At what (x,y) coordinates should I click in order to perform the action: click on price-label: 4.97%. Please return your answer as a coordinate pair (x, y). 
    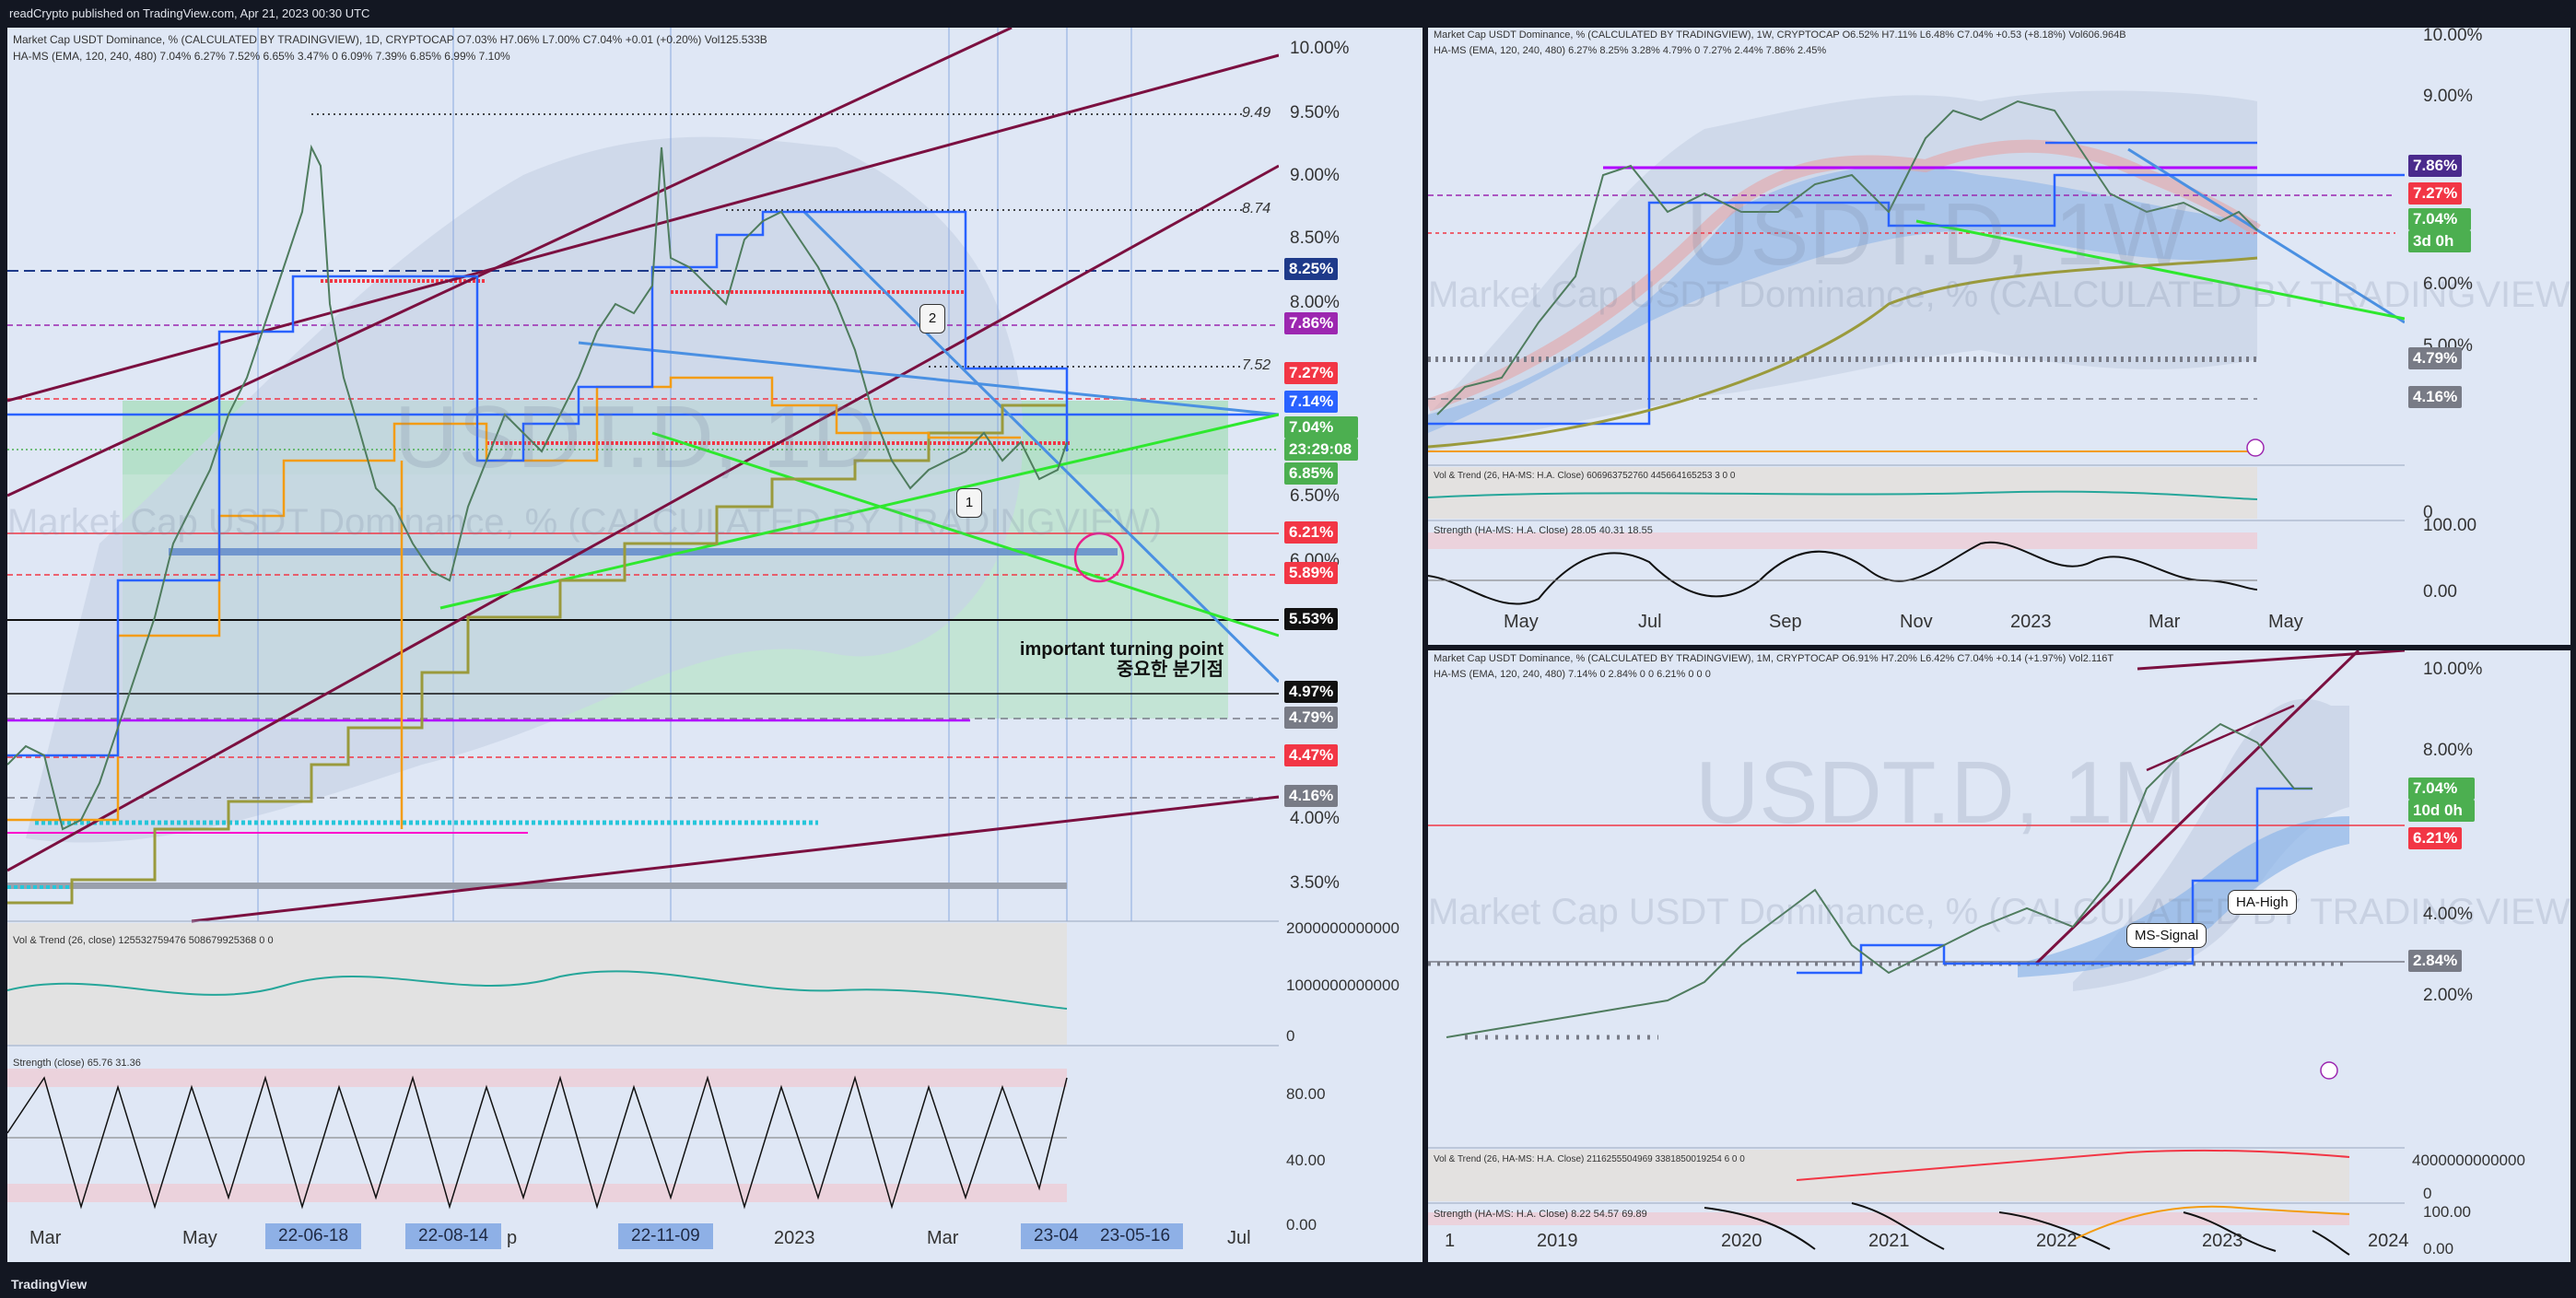
    Looking at the image, I should click on (1311, 692).